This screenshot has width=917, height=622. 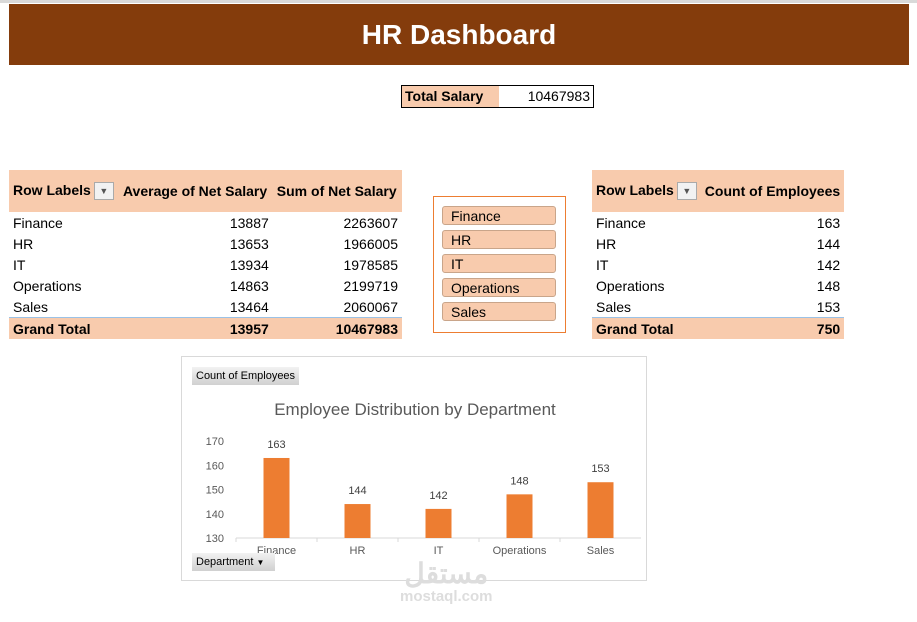 I want to click on table-row: Operations 148, so click(x=718, y=285).